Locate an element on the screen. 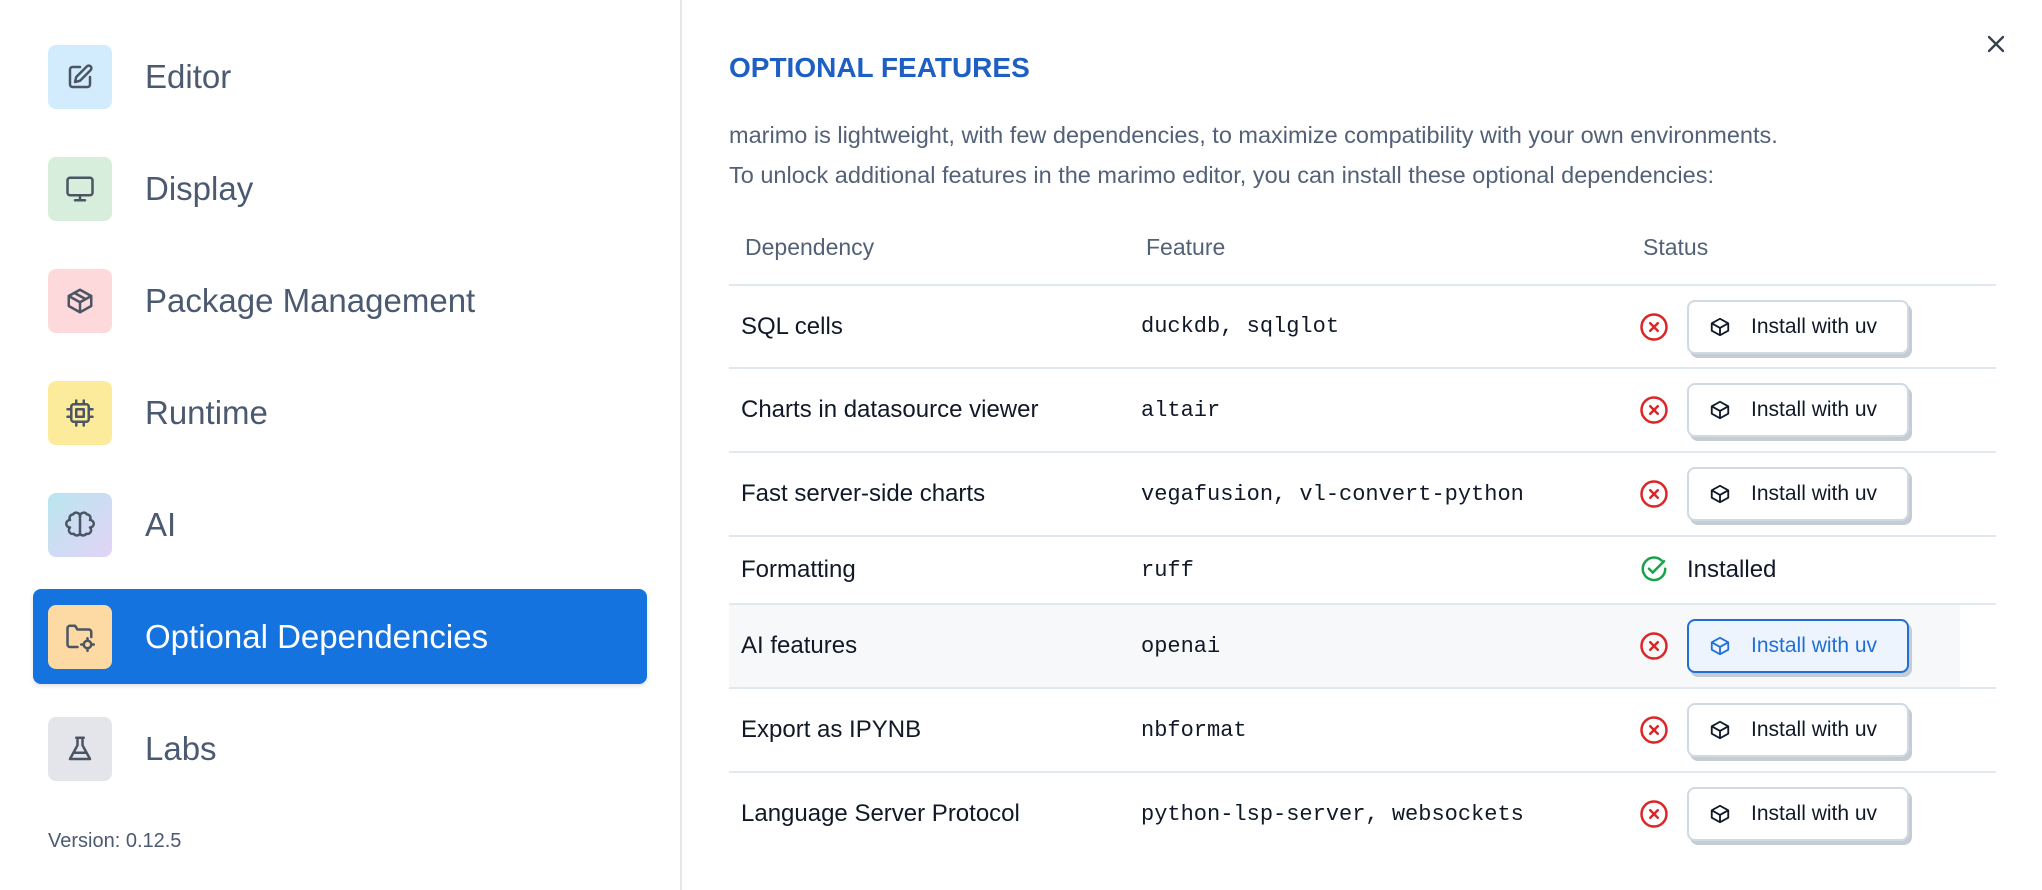 This screenshot has height=890, width=2042. installed-label: Installed is located at coordinates (1732, 569).